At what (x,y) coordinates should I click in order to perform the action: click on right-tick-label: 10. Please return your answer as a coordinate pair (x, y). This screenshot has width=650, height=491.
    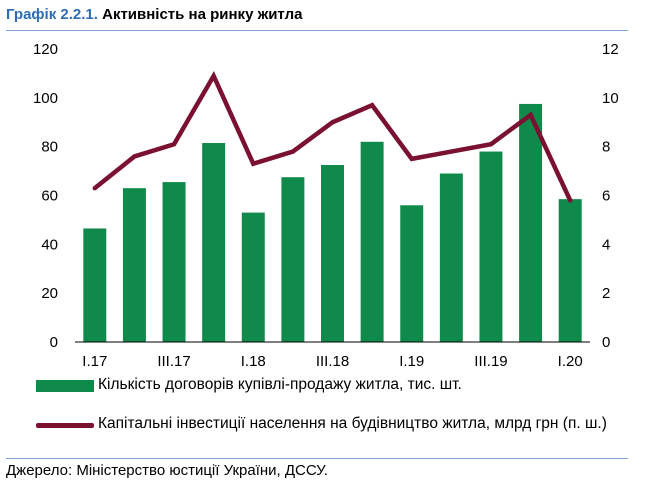
    Looking at the image, I should click on (610, 98).